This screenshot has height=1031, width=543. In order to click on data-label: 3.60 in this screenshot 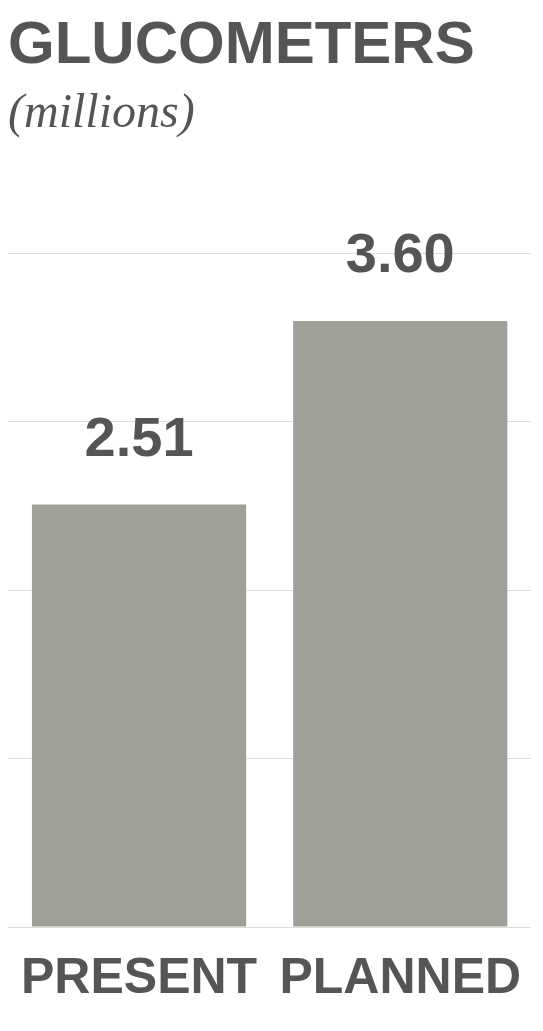, I will do `click(400, 253)`.